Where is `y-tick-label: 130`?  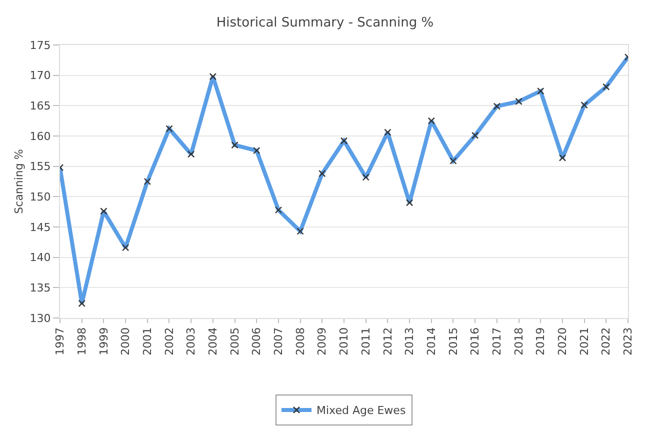
y-tick-label: 130 is located at coordinates (40, 318).